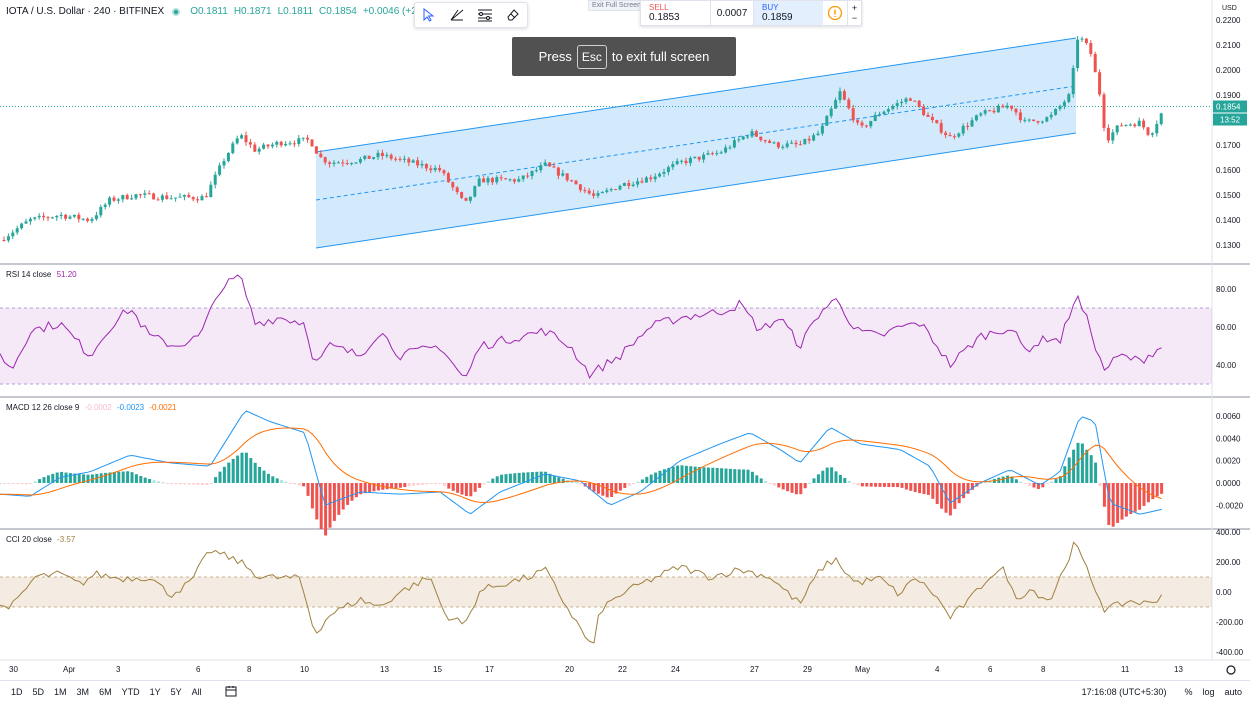  I want to click on settings-gear-icon, so click(1231, 670).